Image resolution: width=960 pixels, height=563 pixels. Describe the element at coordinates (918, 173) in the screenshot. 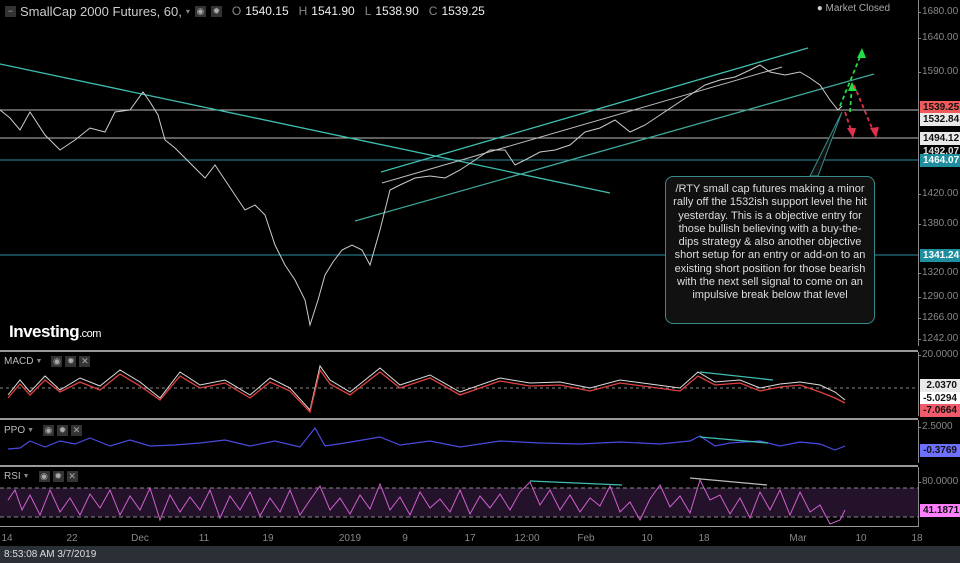

I see `price-axis-line` at that location.